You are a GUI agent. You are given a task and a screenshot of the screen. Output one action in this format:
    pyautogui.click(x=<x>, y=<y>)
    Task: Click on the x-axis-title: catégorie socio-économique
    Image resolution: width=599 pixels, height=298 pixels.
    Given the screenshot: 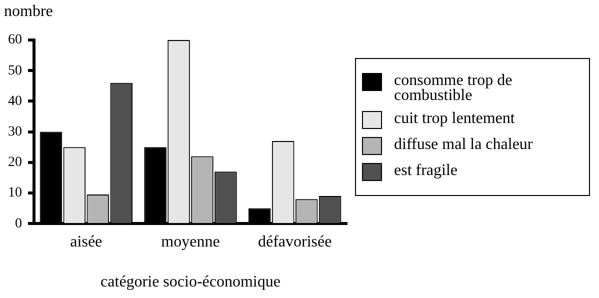 What is the action you would take?
    pyautogui.click(x=190, y=282)
    